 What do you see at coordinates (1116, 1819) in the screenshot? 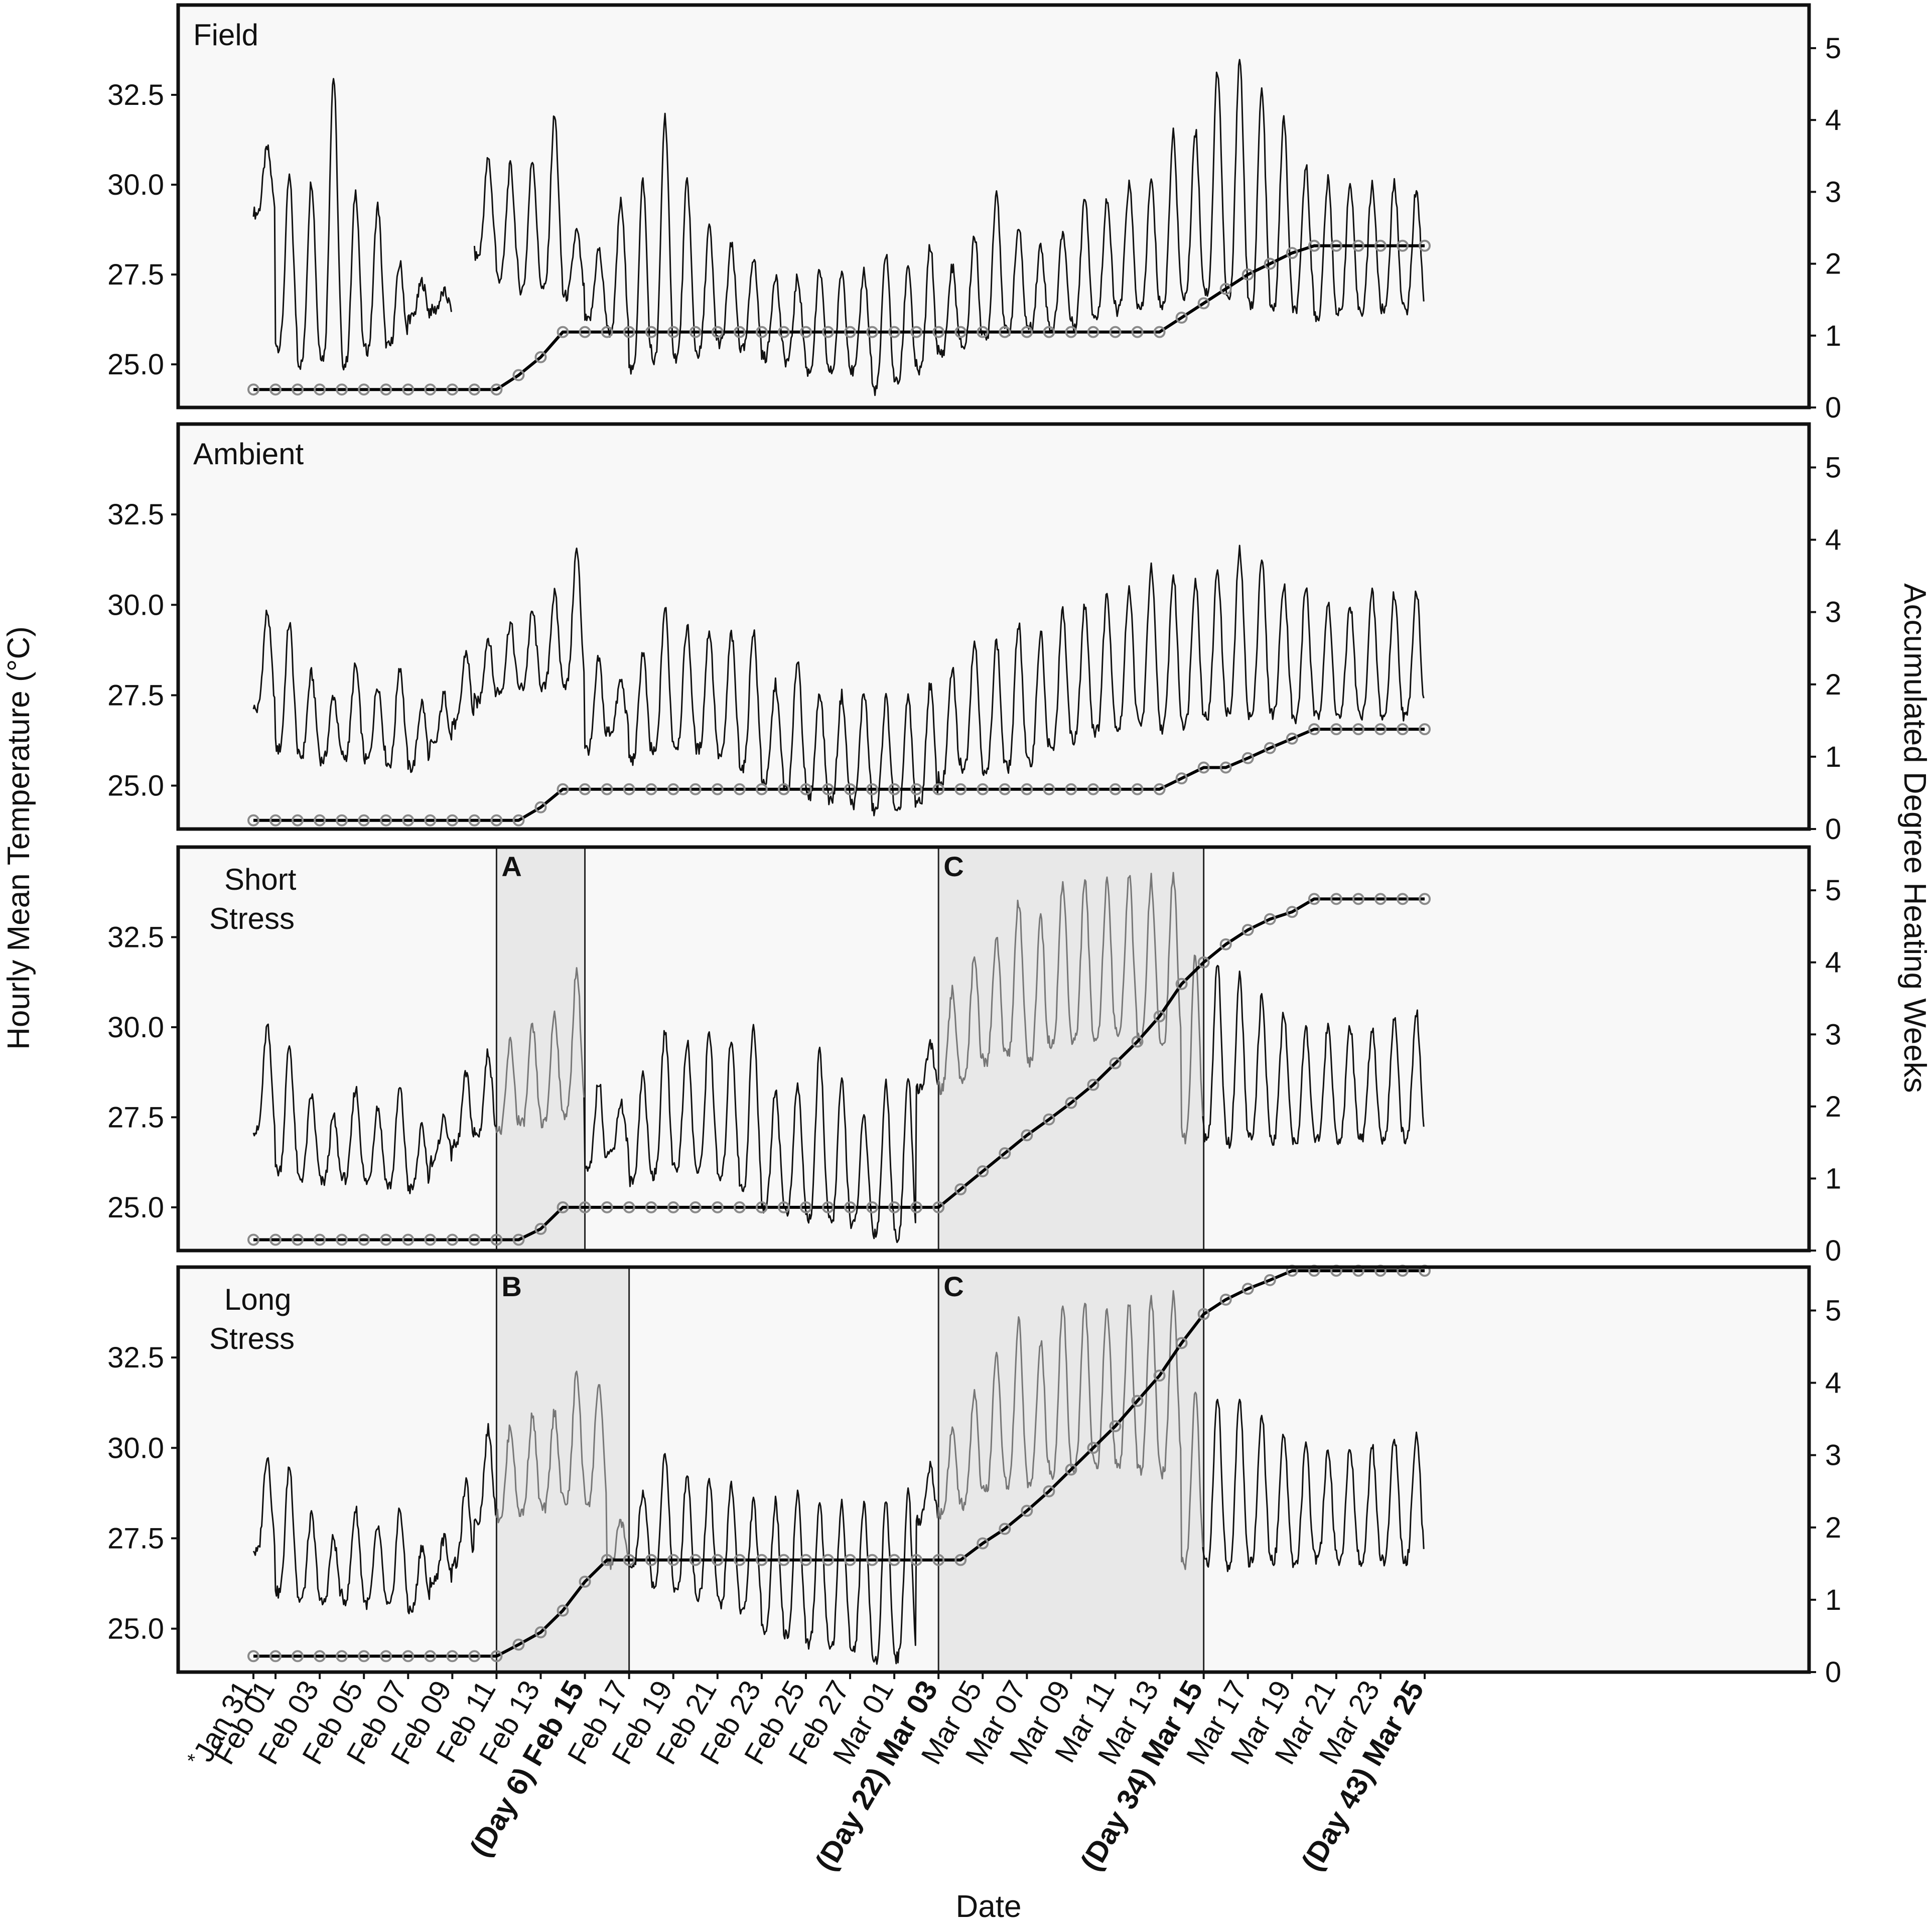
I see `x-tick-note: (Day 34)` at bounding box center [1116, 1819].